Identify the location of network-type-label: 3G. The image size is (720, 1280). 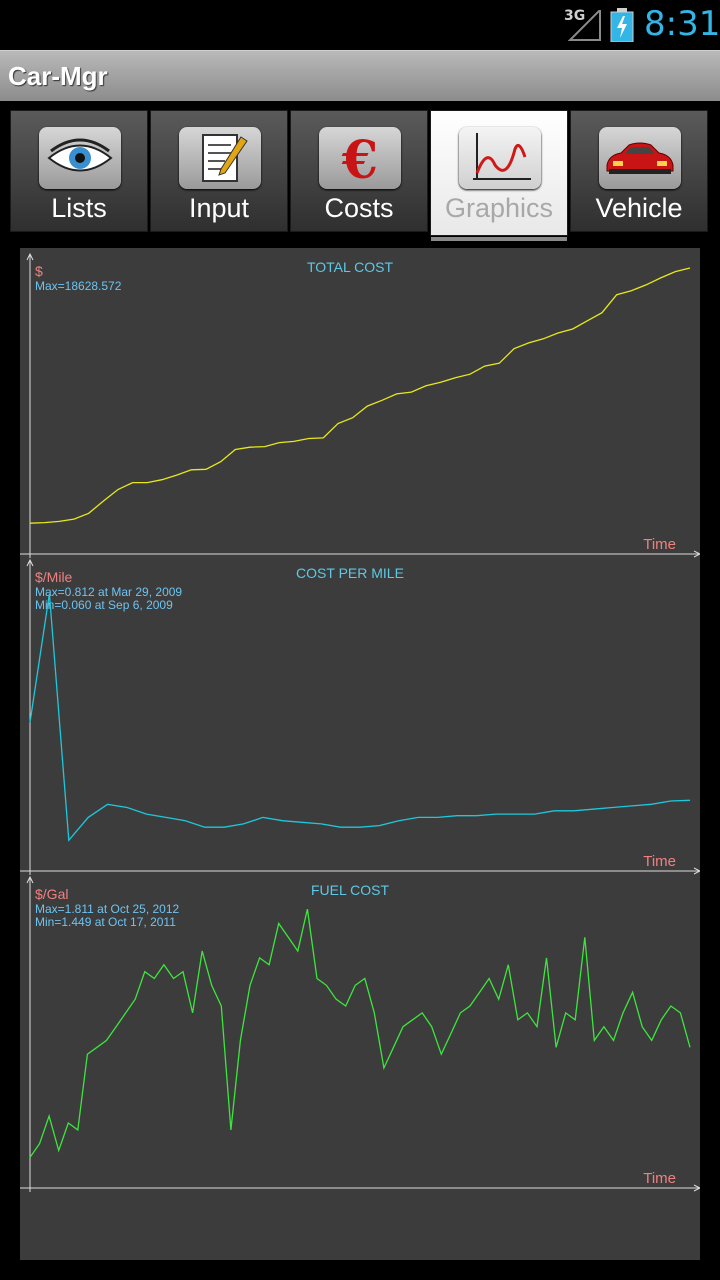
(575, 16).